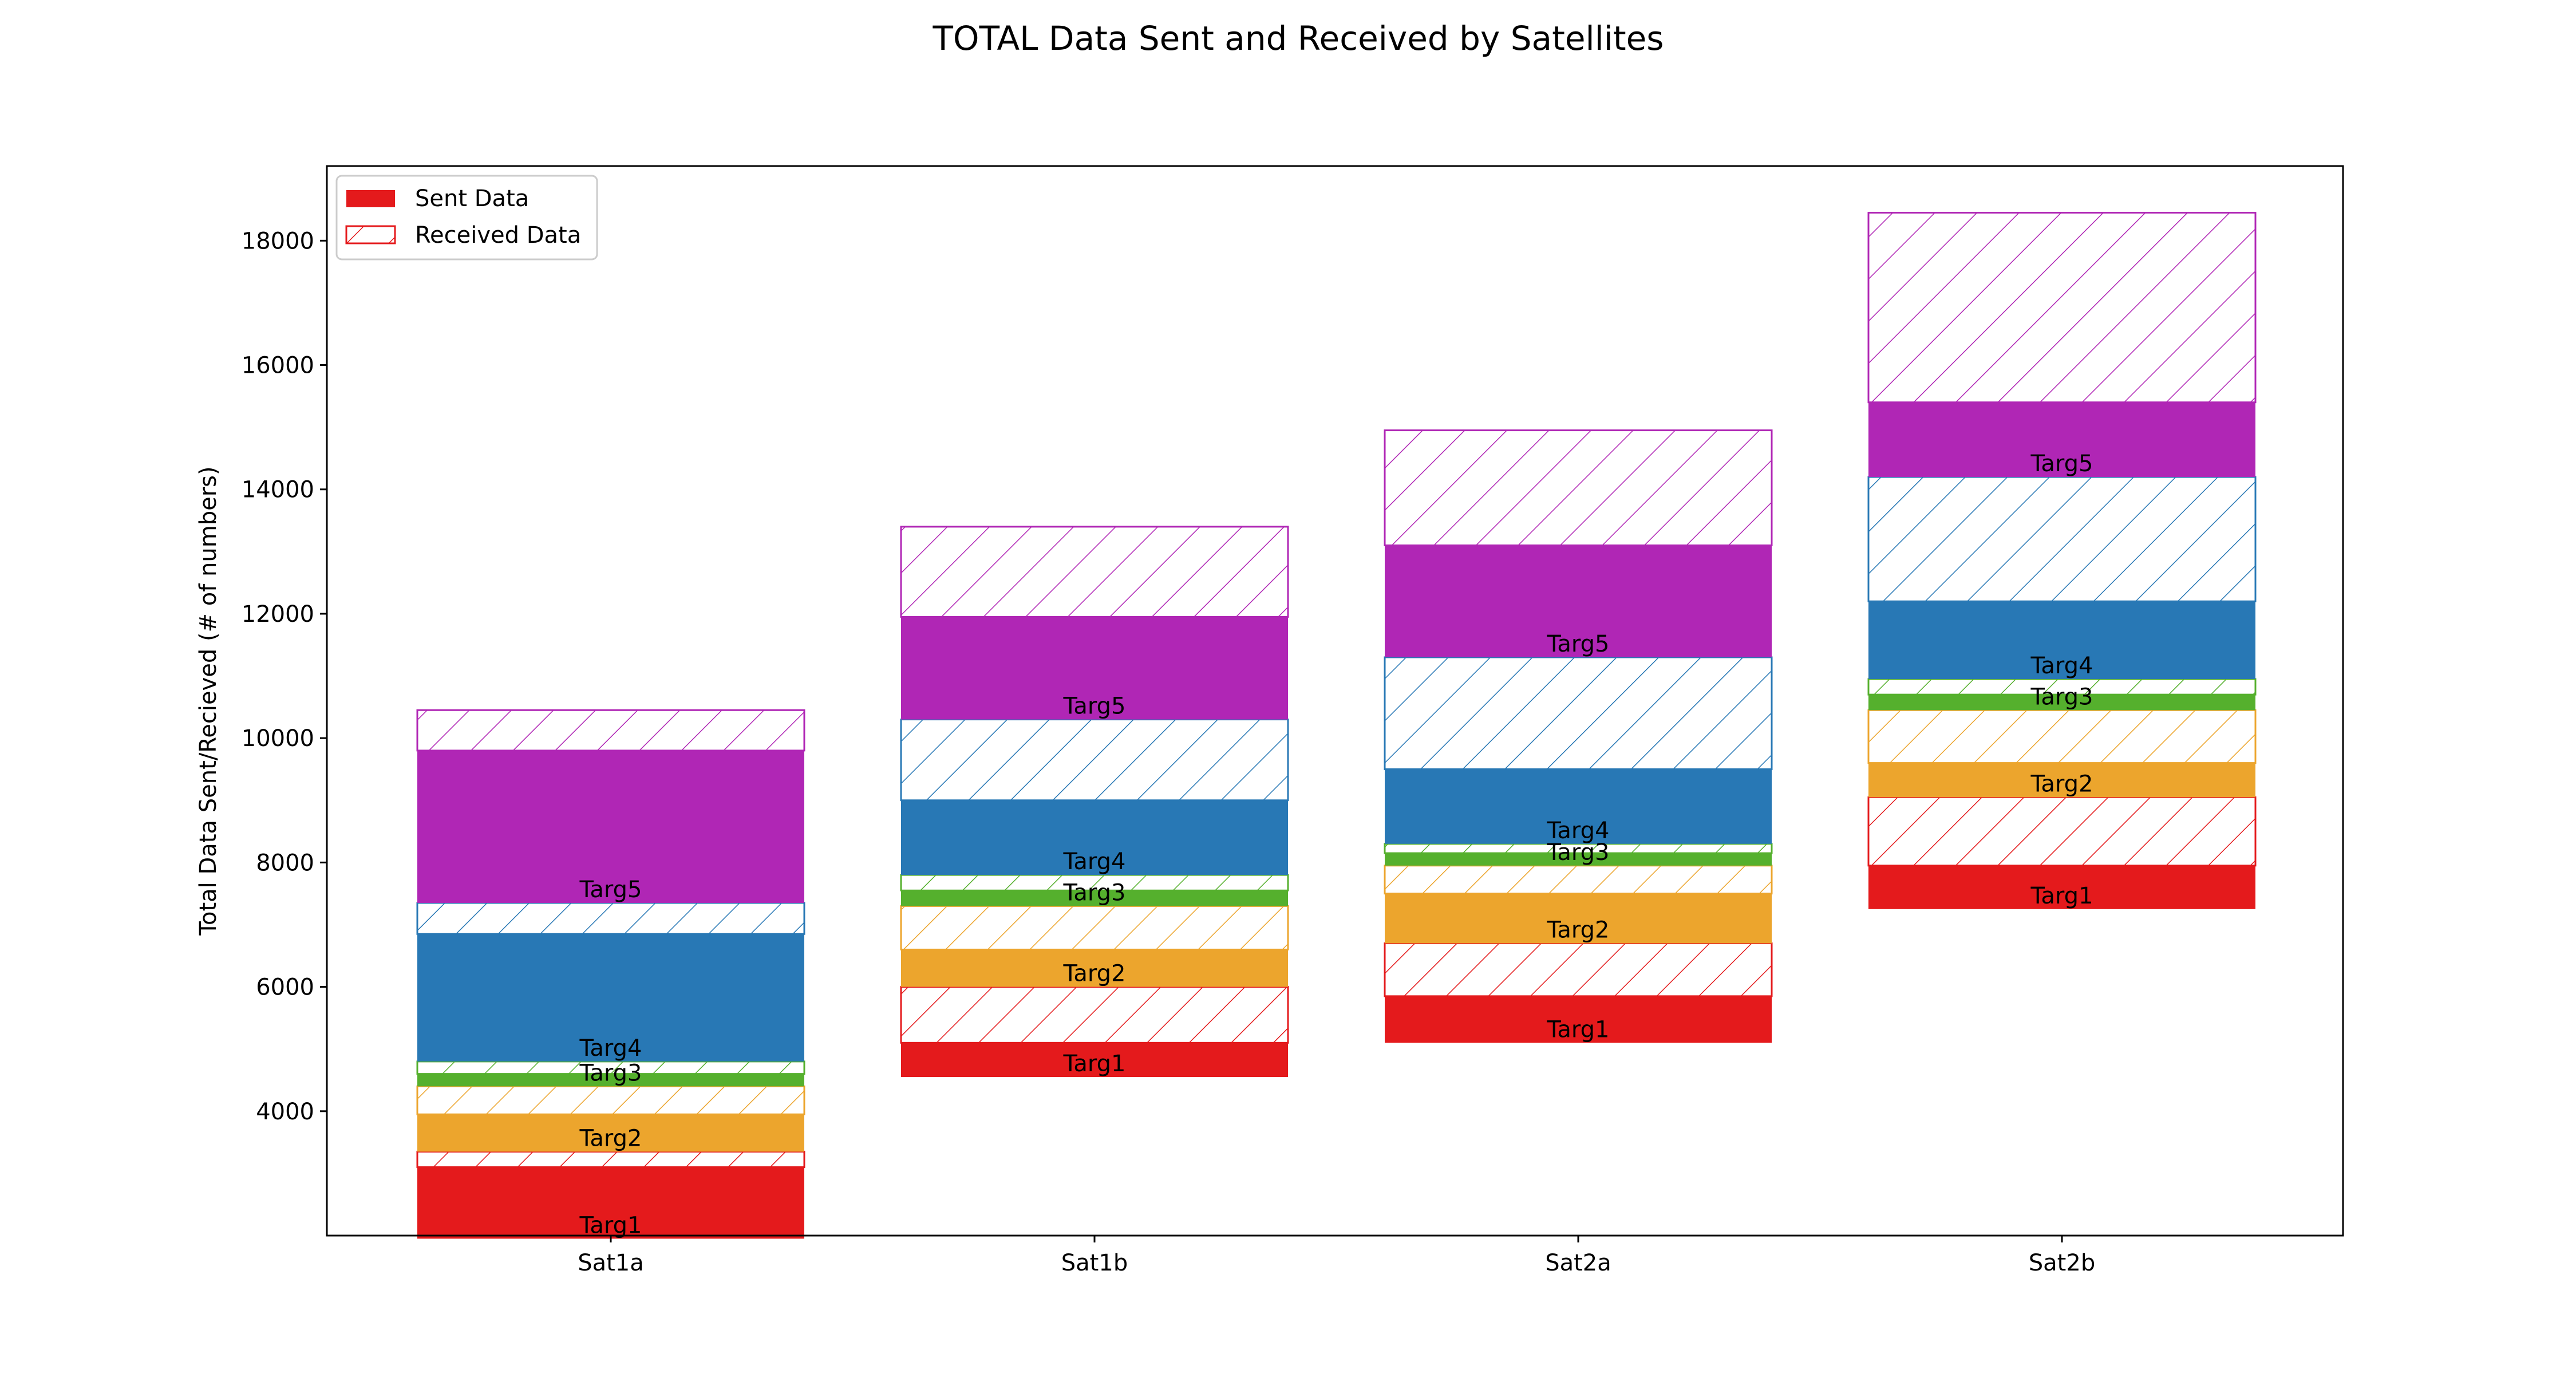 This screenshot has width=2576, height=1377. What do you see at coordinates (278, 738) in the screenshot?
I see `y-tick-label: 10000` at bounding box center [278, 738].